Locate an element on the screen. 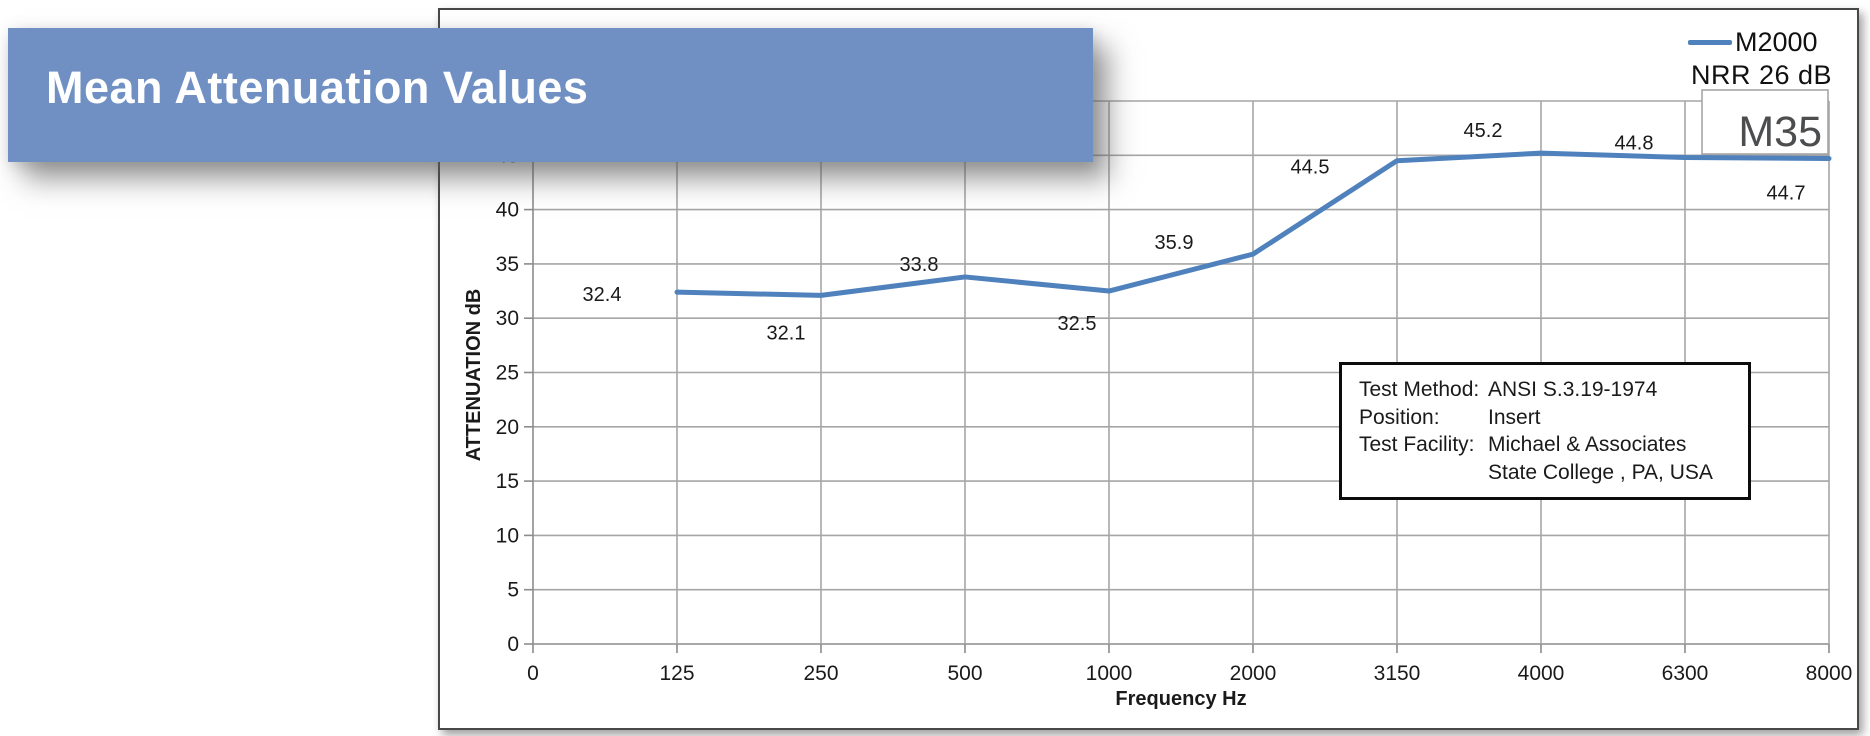 The image size is (1870, 736). chart-title: Mean Attenuation Values is located at coordinates (317, 87).